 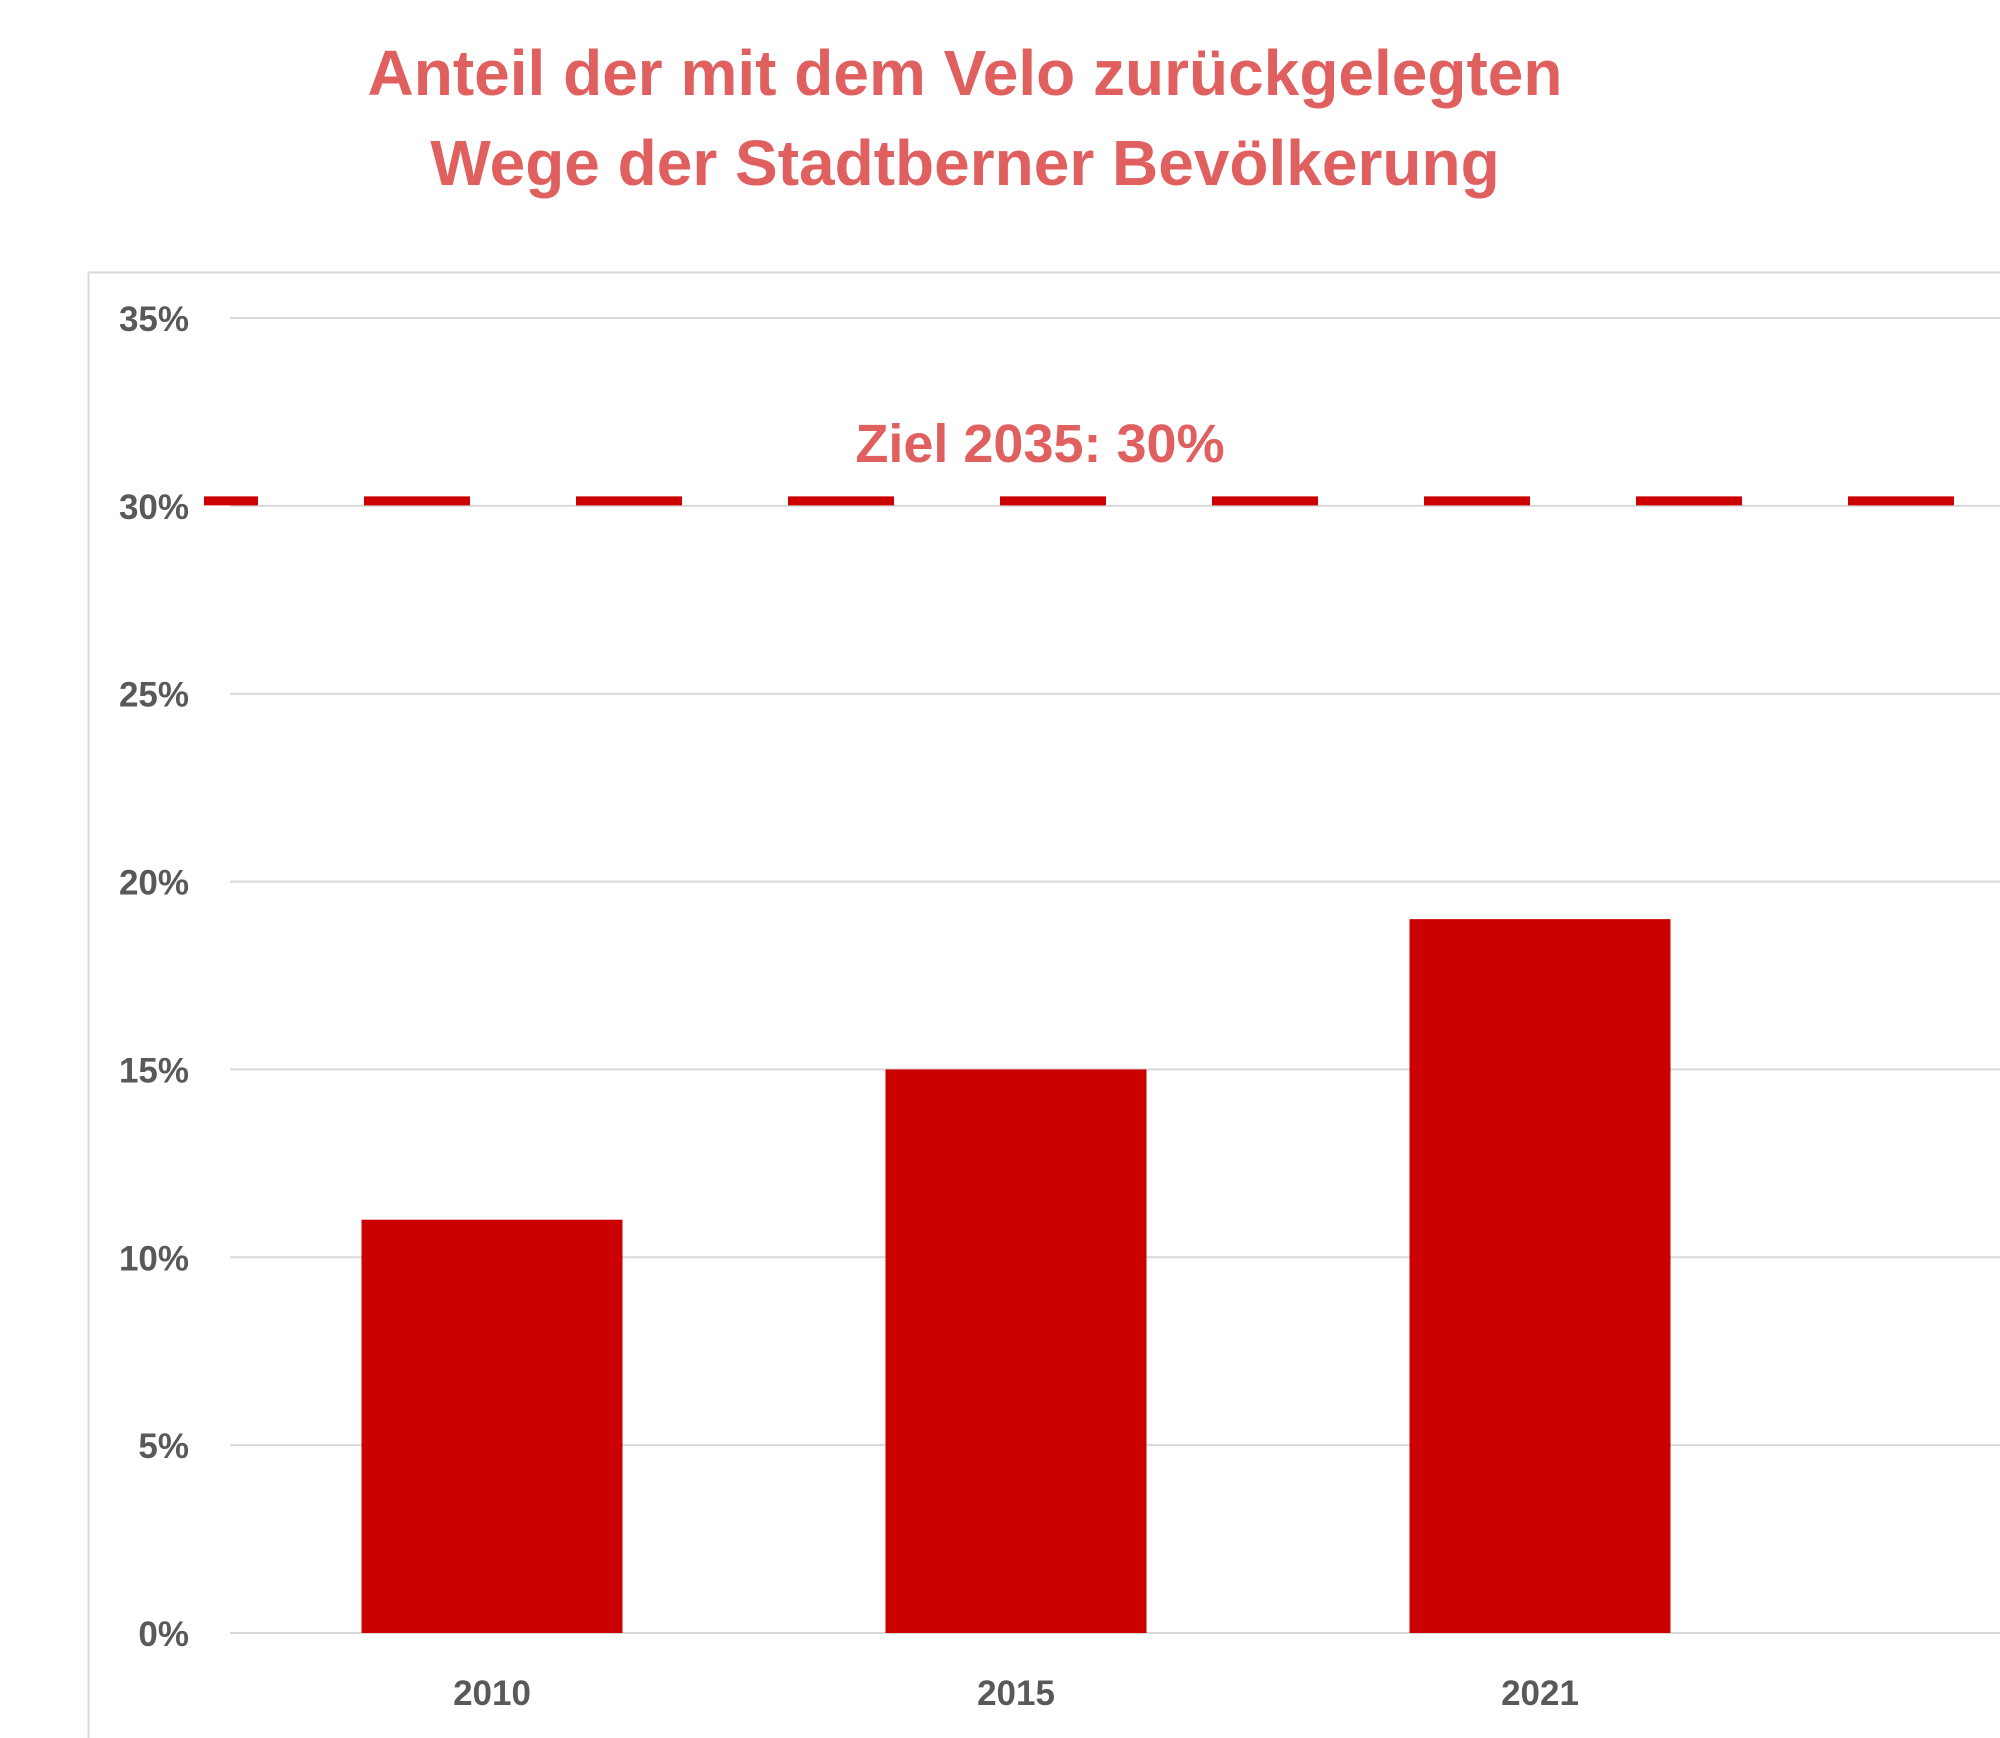 What do you see at coordinates (492, 1693) in the screenshot?
I see `x-tick-label: 2010` at bounding box center [492, 1693].